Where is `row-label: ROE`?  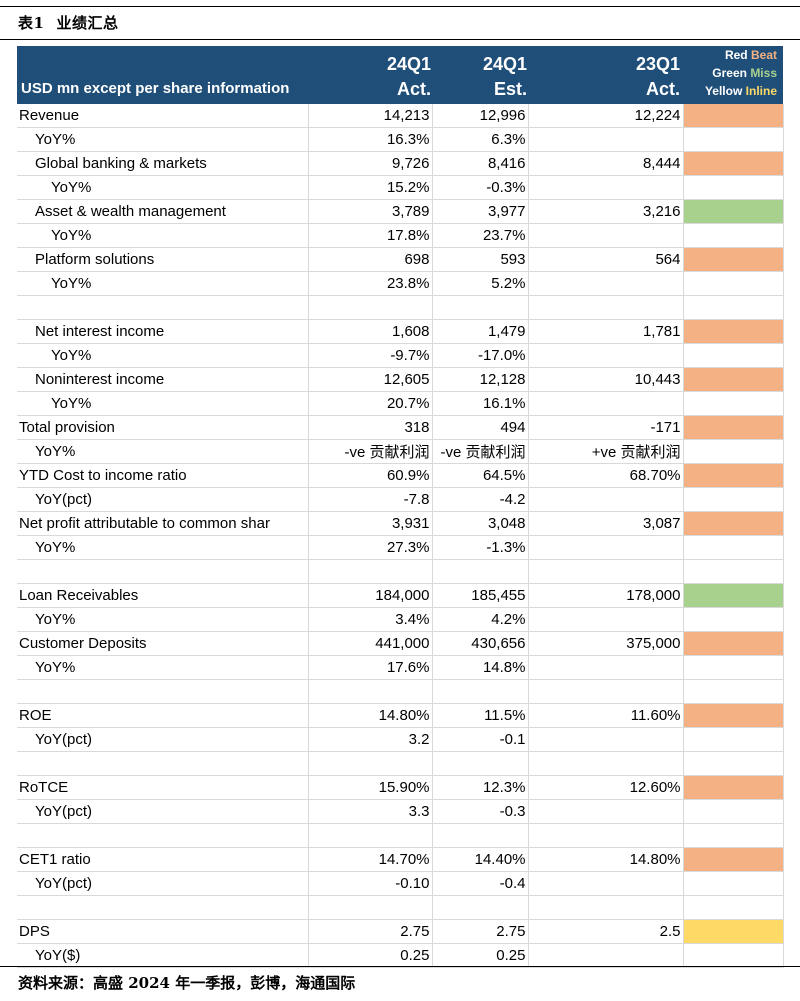
row-label: ROE is located at coordinates (163, 715).